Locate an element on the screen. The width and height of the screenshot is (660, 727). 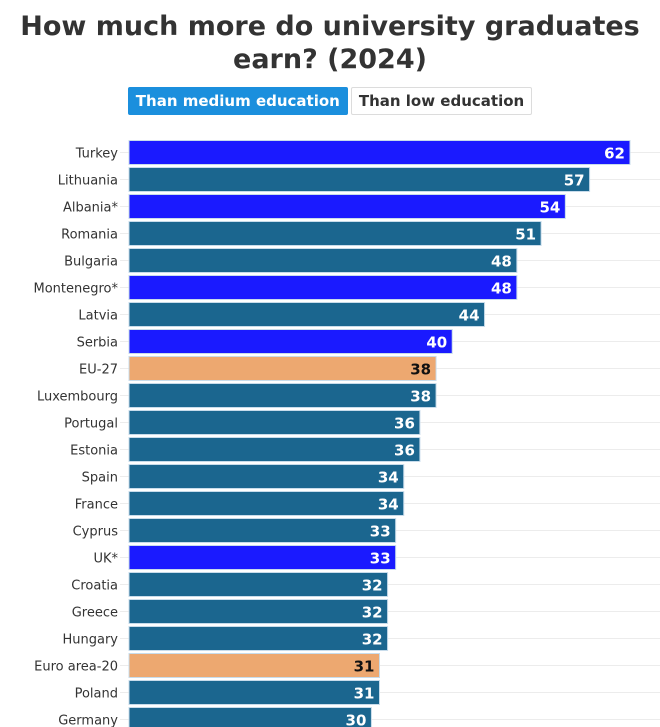
category-label: France is located at coordinates (96, 505).